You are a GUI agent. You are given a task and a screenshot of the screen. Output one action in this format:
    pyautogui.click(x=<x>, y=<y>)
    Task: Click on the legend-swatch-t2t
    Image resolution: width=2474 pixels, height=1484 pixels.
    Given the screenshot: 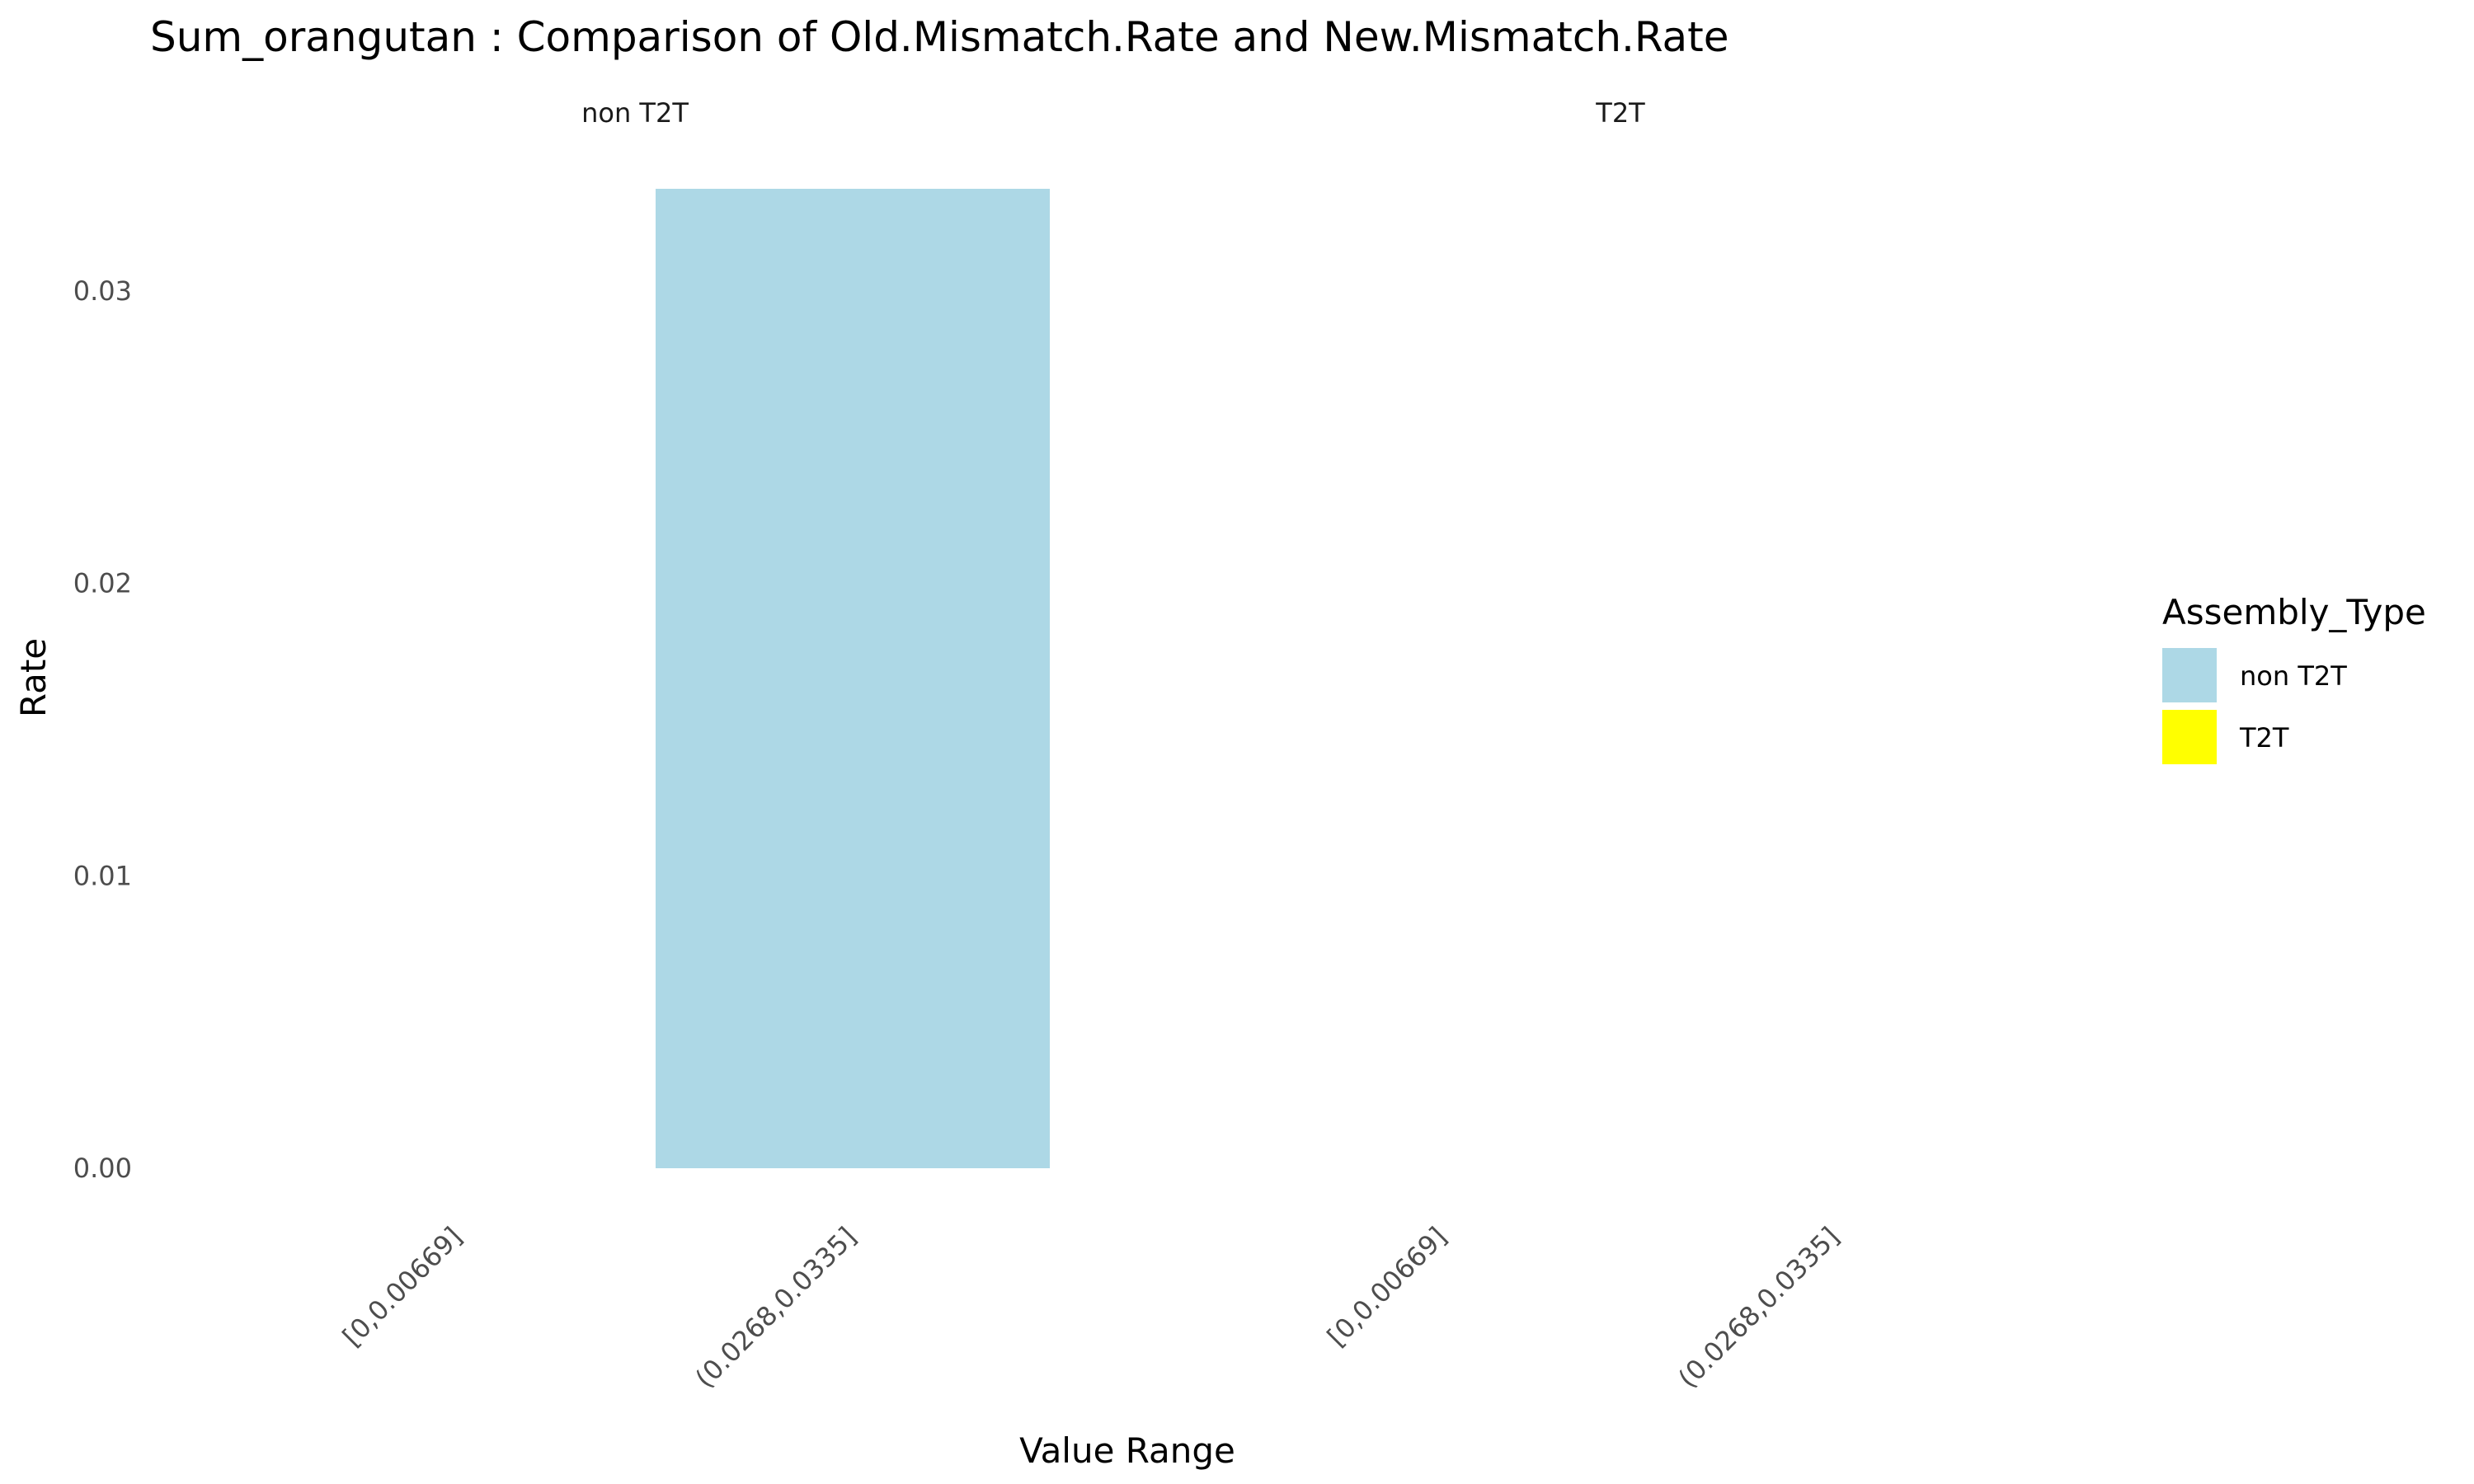 What is the action you would take?
    pyautogui.click(x=2189, y=737)
    